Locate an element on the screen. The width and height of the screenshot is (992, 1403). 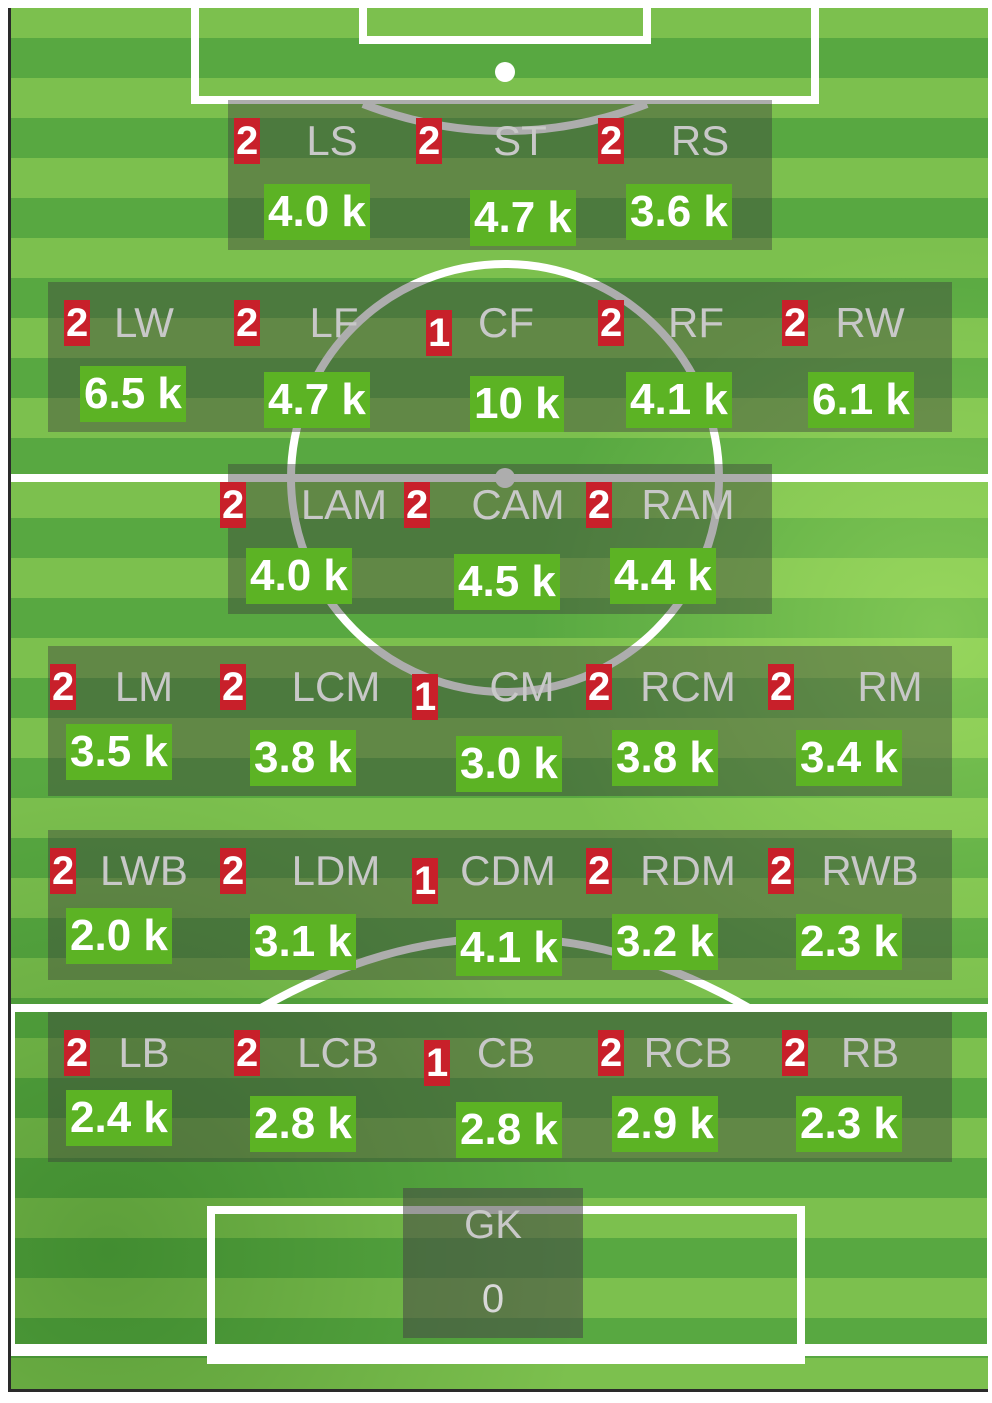
position-label: LCM is located at coordinates (336, 686).